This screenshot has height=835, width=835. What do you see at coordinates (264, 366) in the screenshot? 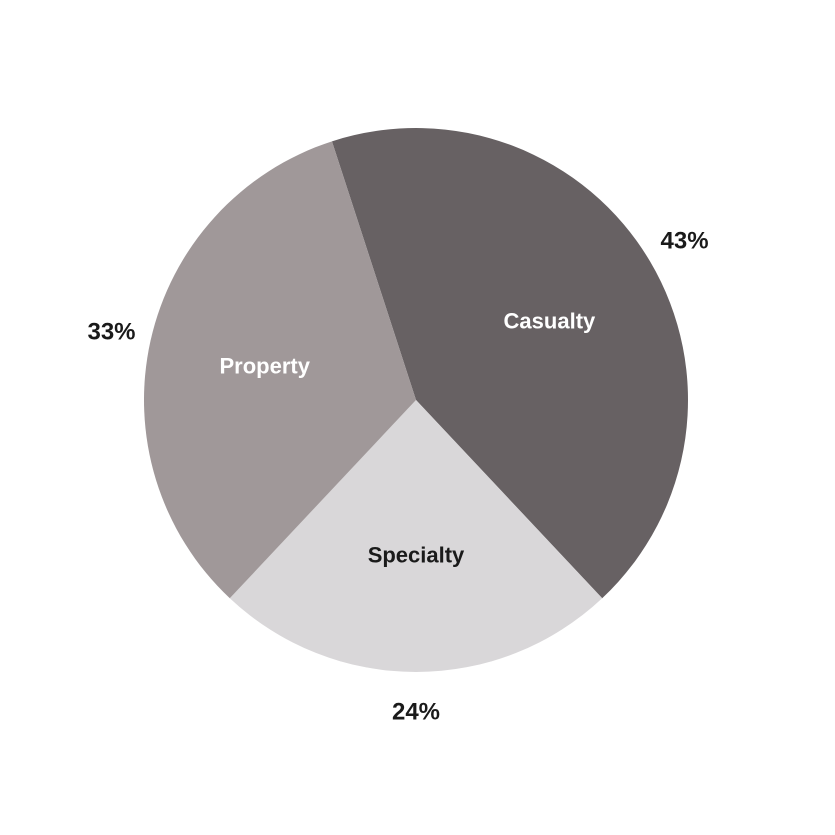
I see `slice-label-property: Property` at bounding box center [264, 366].